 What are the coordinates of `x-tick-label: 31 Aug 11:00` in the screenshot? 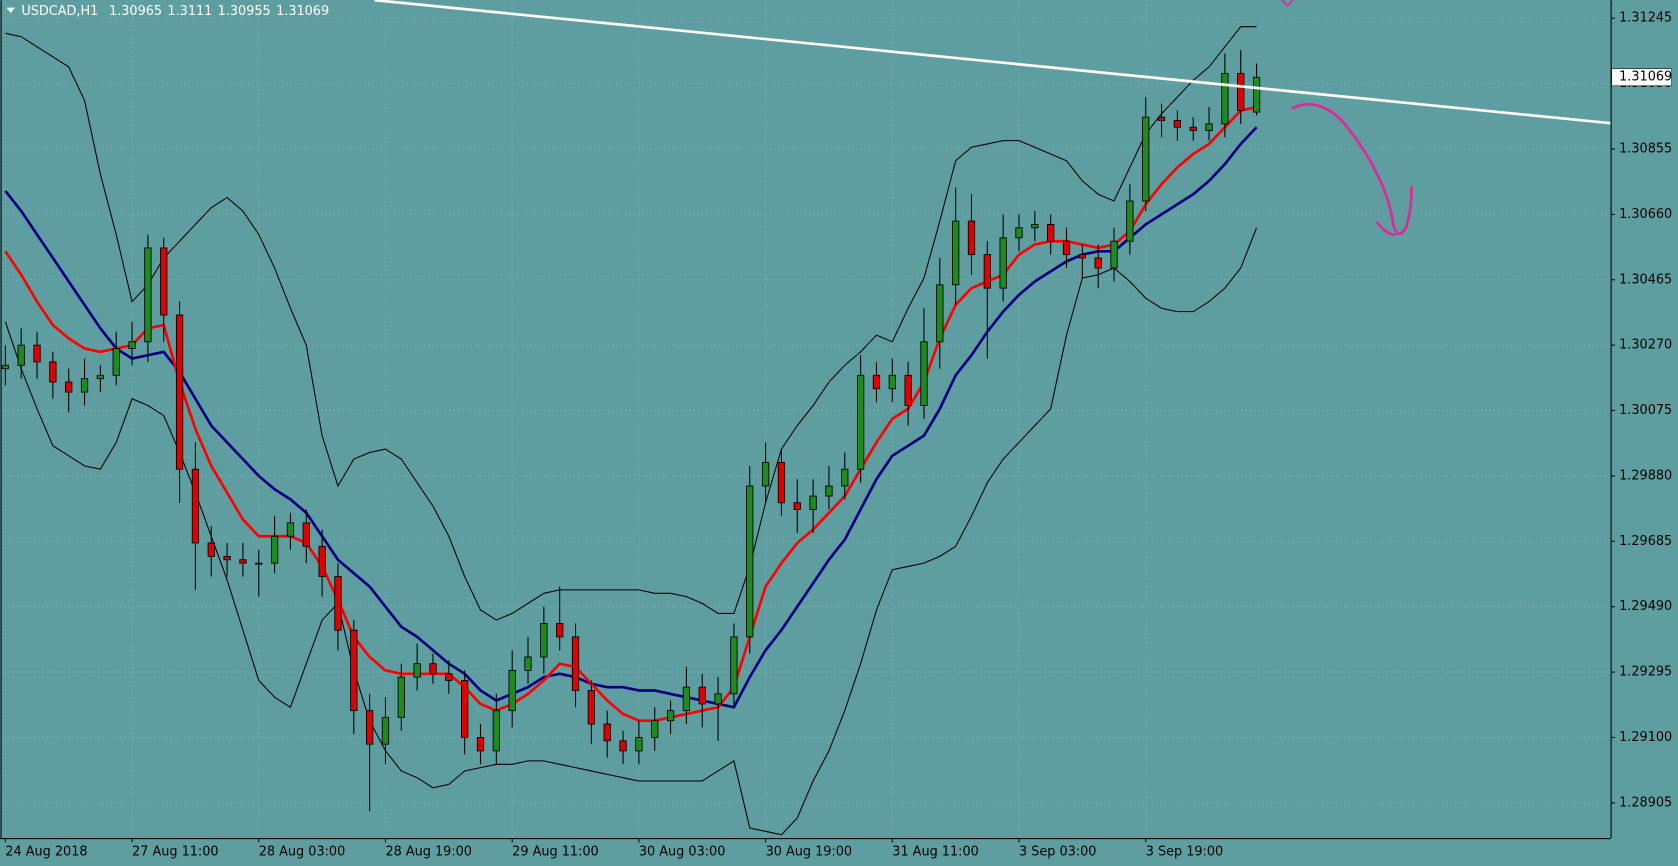 It's located at (935, 851).